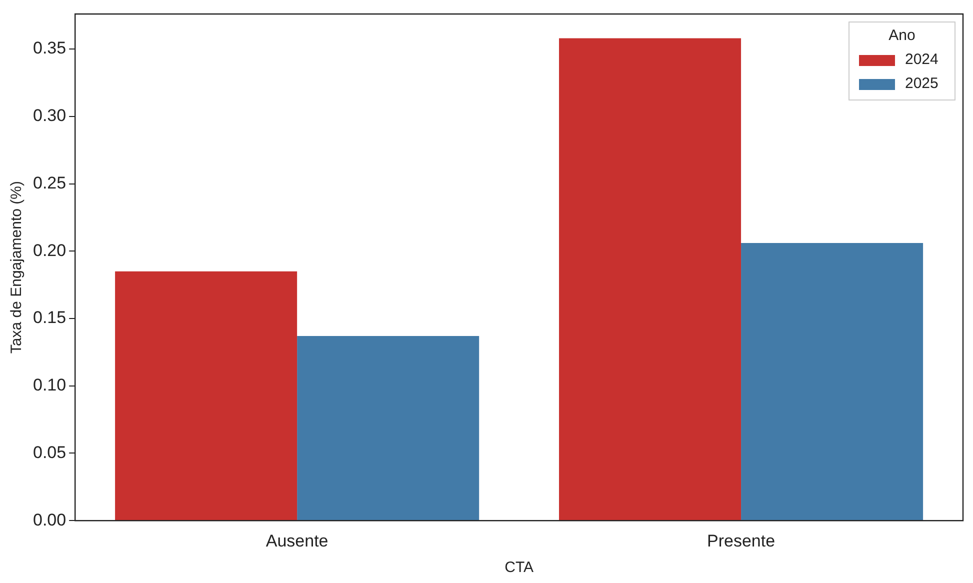  Describe the element at coordinates (741, 540) in the screenshot. I see `x-tick-label: Presente` at that location.